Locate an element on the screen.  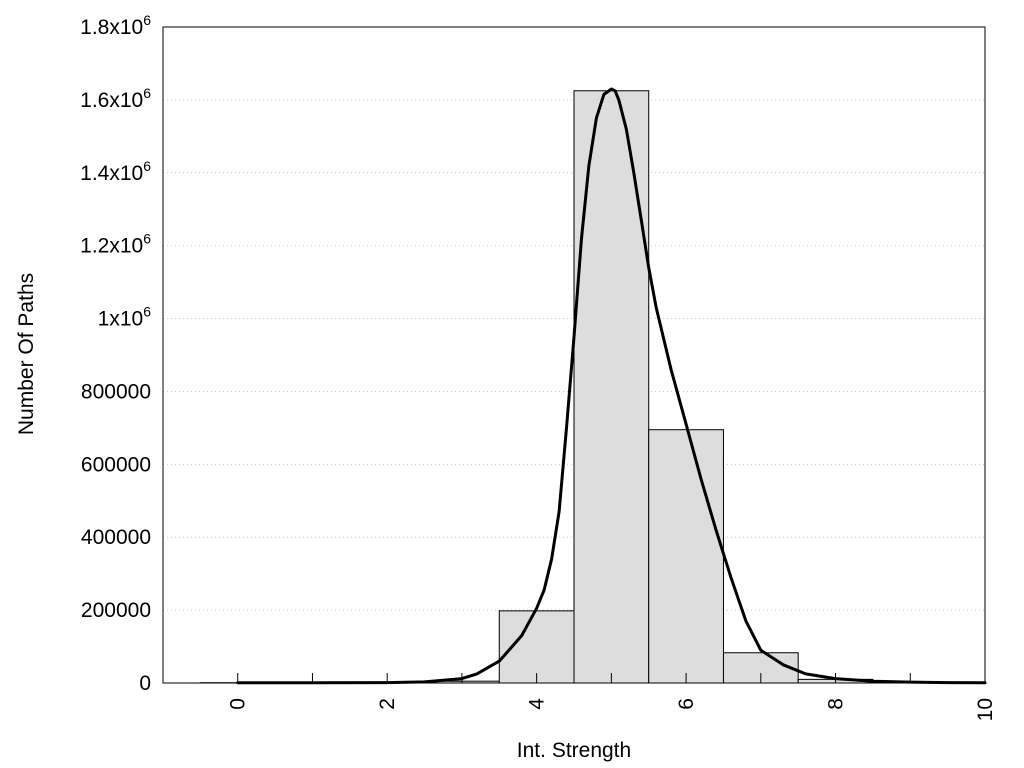
y-tick-label: 800000 is located at coordinates (116, 391).